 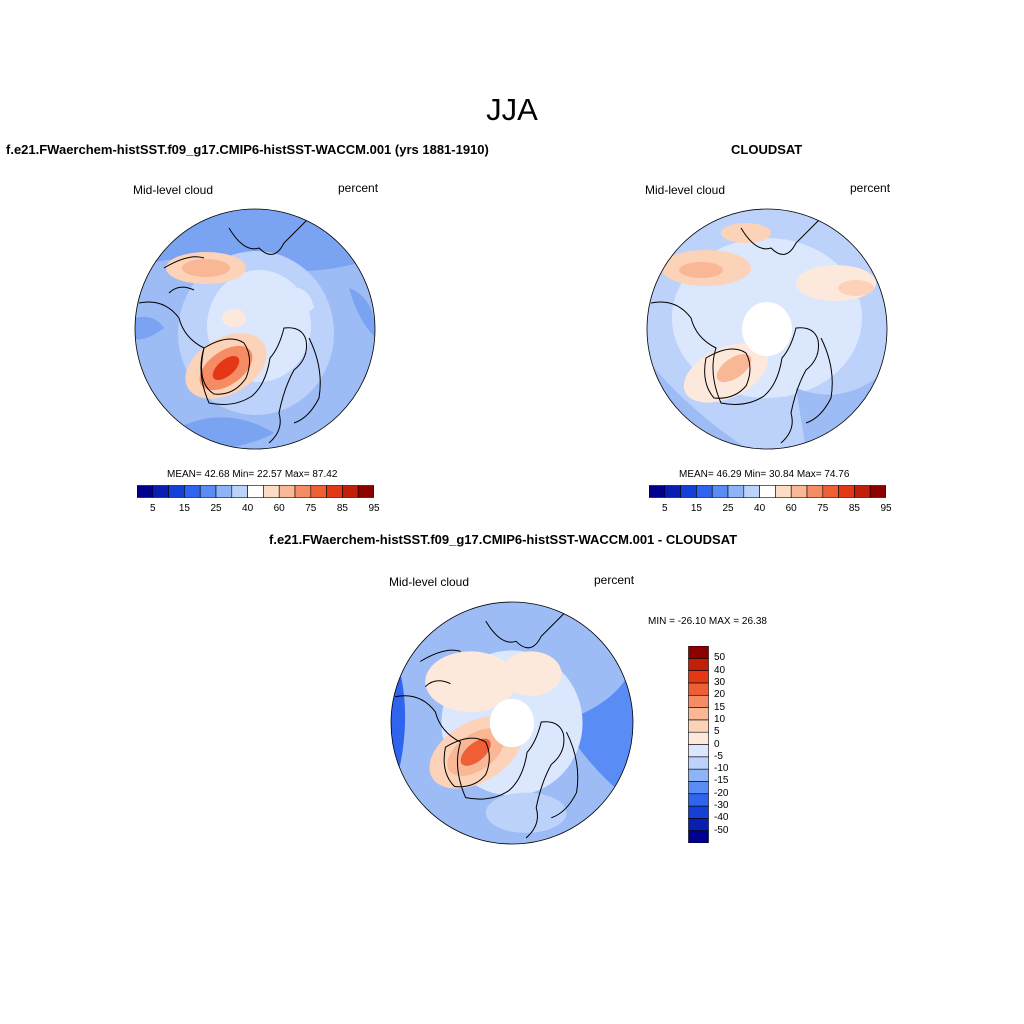 What do you see at coordinates (718, 756) in the screenshot?
I see `panel3-colorbar-tick-label: -5` at bounding box center [718, 756].